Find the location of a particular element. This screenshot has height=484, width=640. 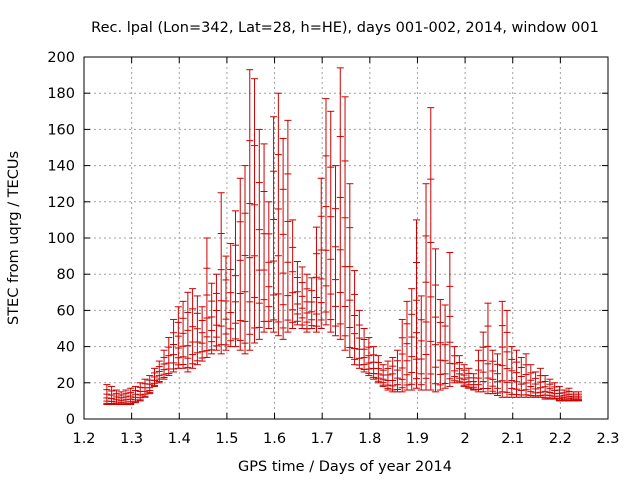

x-tick-label: 1.6 is located at coordinates (274, 439).